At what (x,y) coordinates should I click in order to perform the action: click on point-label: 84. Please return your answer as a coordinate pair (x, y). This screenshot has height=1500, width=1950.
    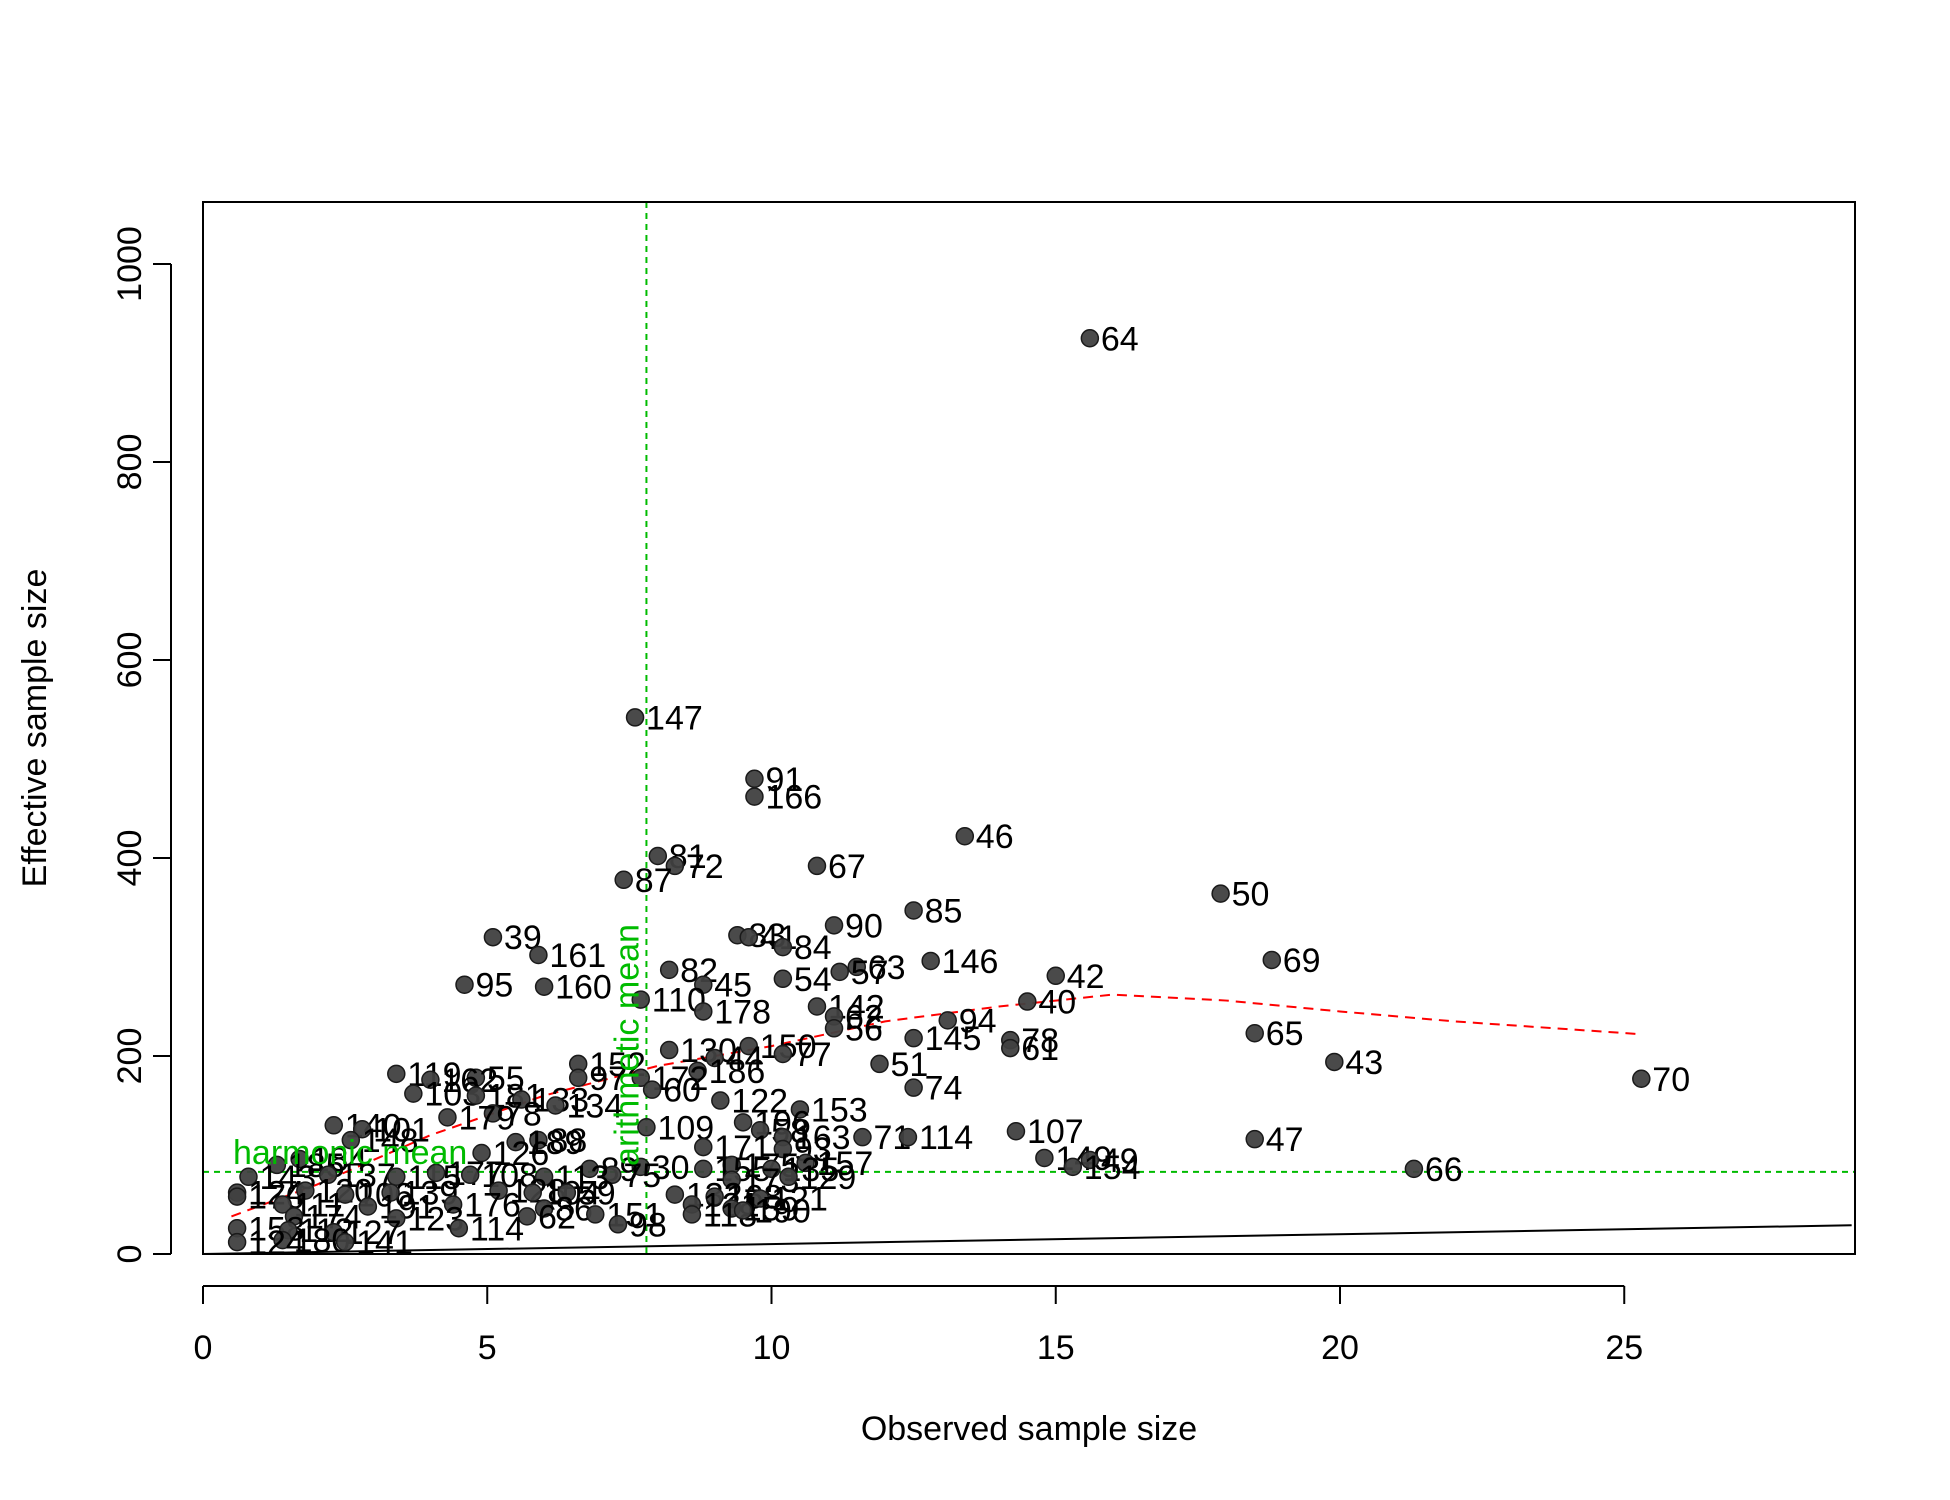
    Looking at the image, I should click on (813, 948).